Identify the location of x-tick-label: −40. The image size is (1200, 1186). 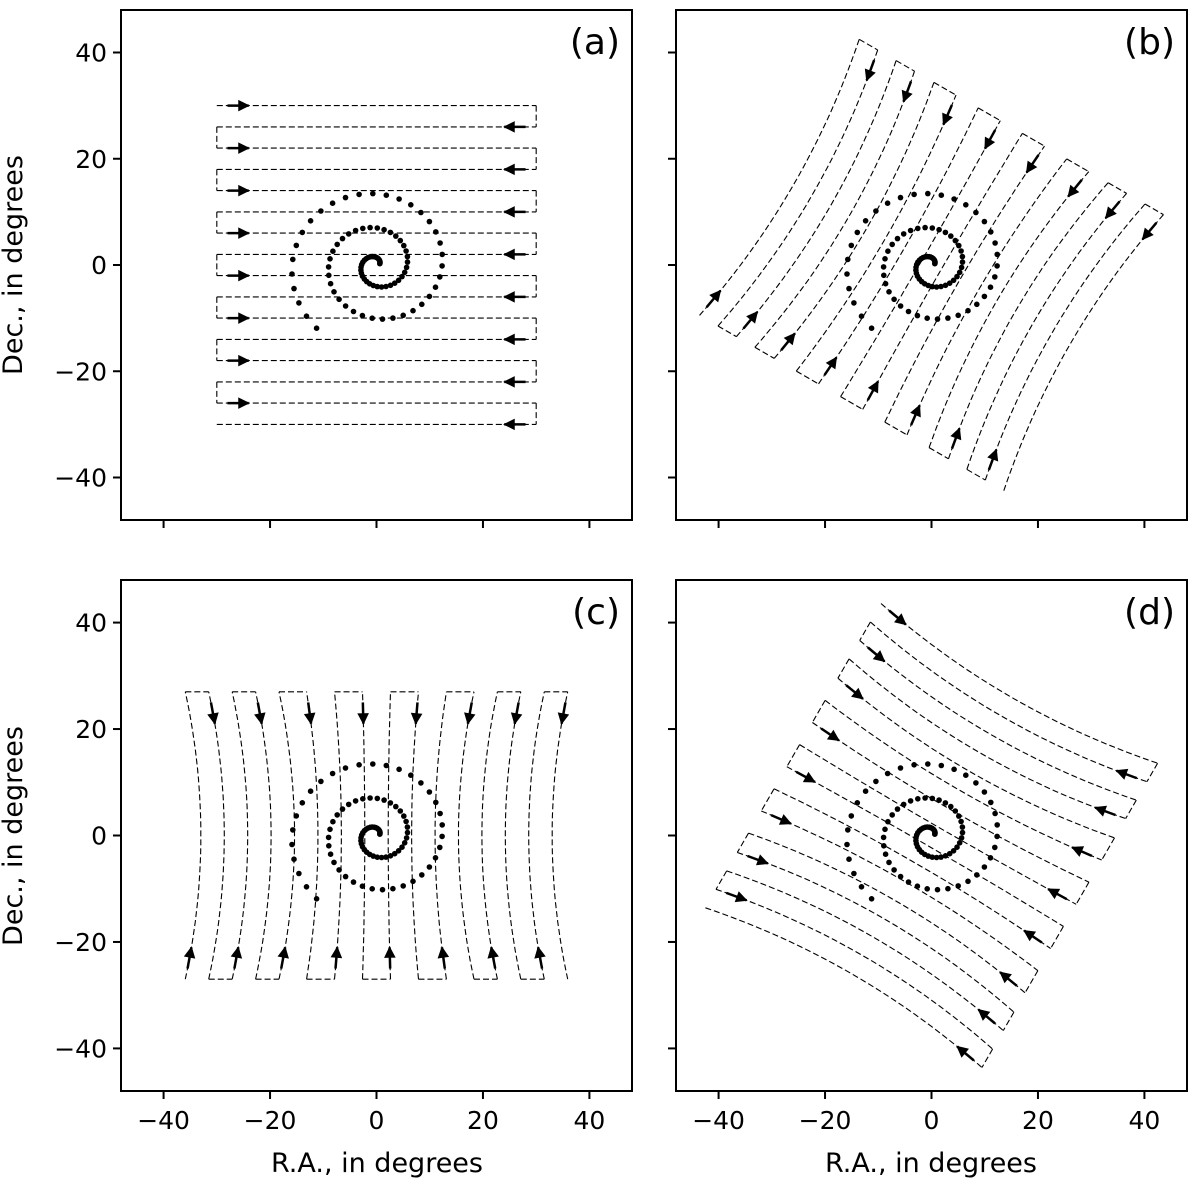
(163, 1120).